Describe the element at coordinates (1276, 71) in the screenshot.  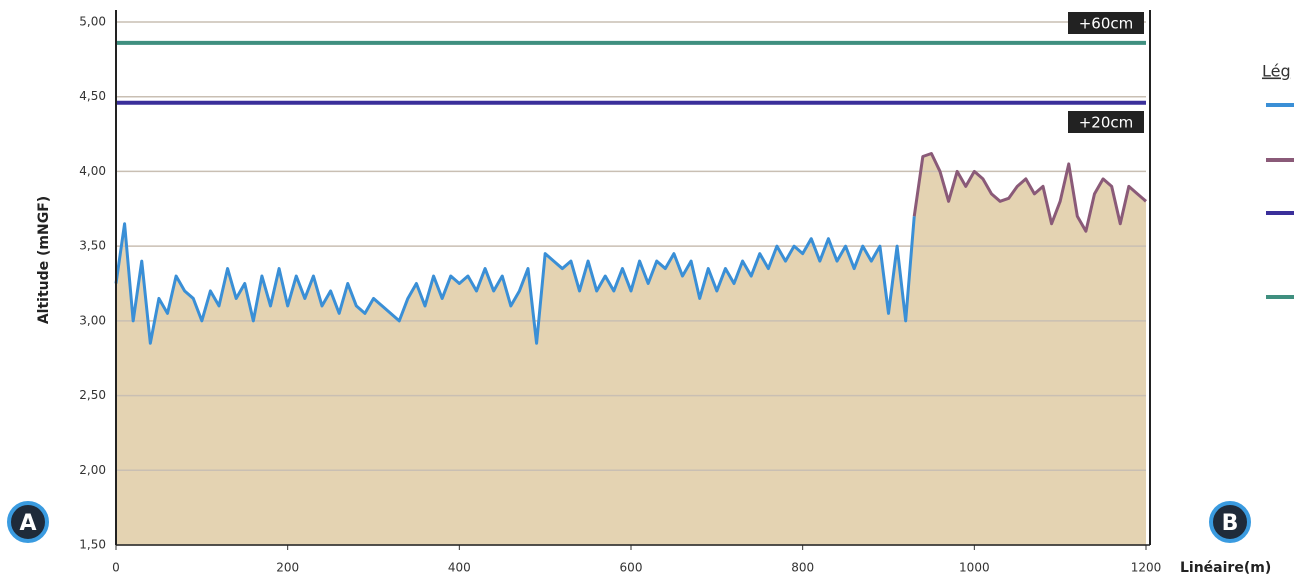
I see `legend-title: Lég` at that location.